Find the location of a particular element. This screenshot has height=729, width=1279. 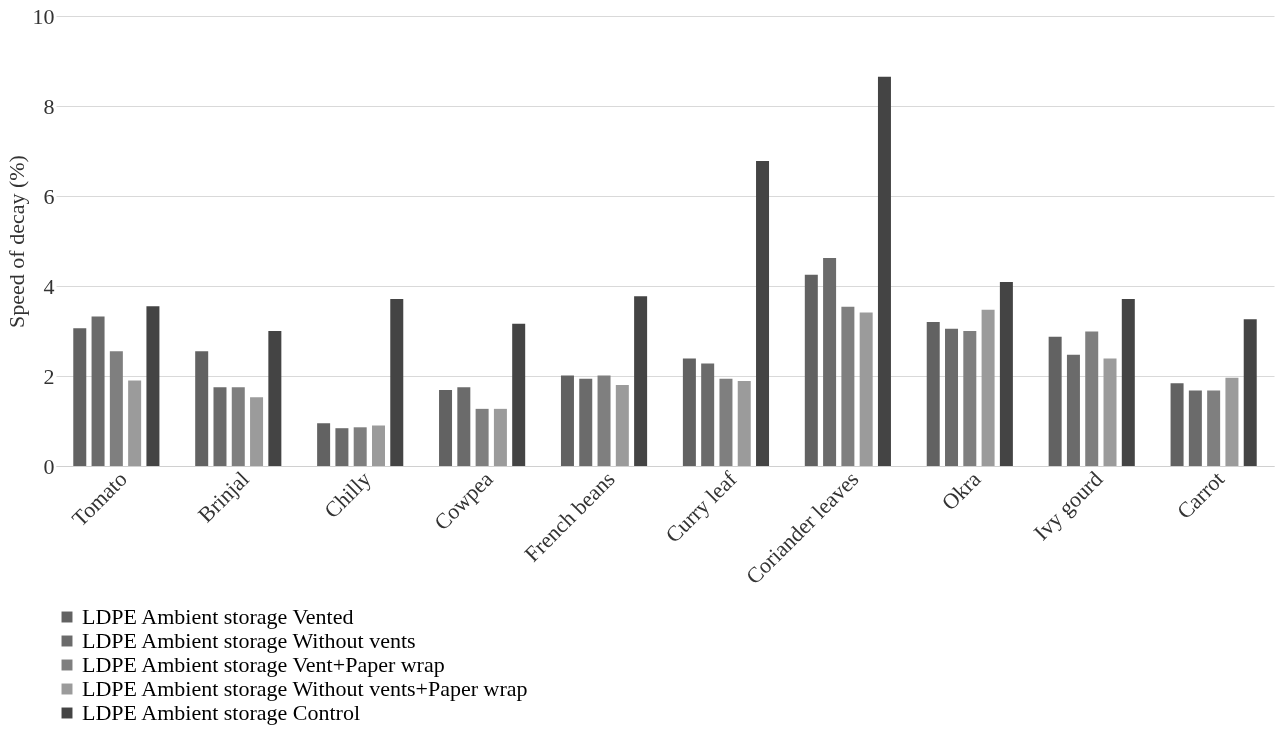

y-tick-label: 6 is located at coordinates (49, 196).